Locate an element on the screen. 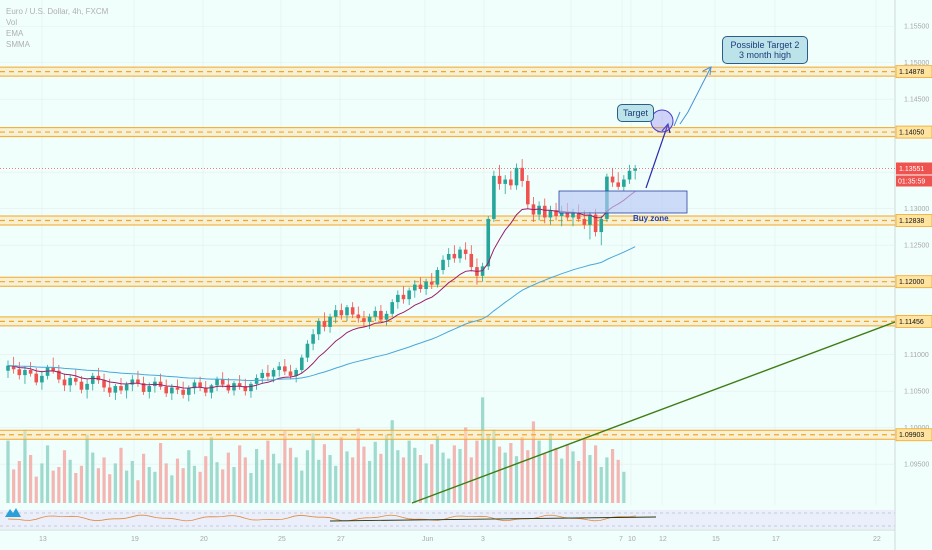 The image size is (932, 550). countdown-badge is located at coordinates (914, 181).